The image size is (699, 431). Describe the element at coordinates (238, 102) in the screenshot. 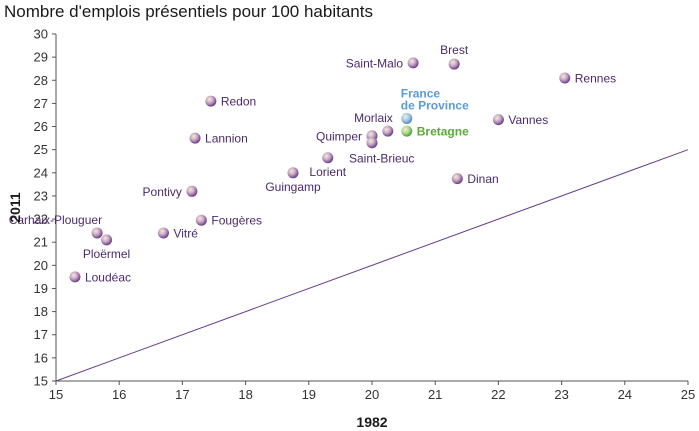

I see `label-redon: Redon` at that location.